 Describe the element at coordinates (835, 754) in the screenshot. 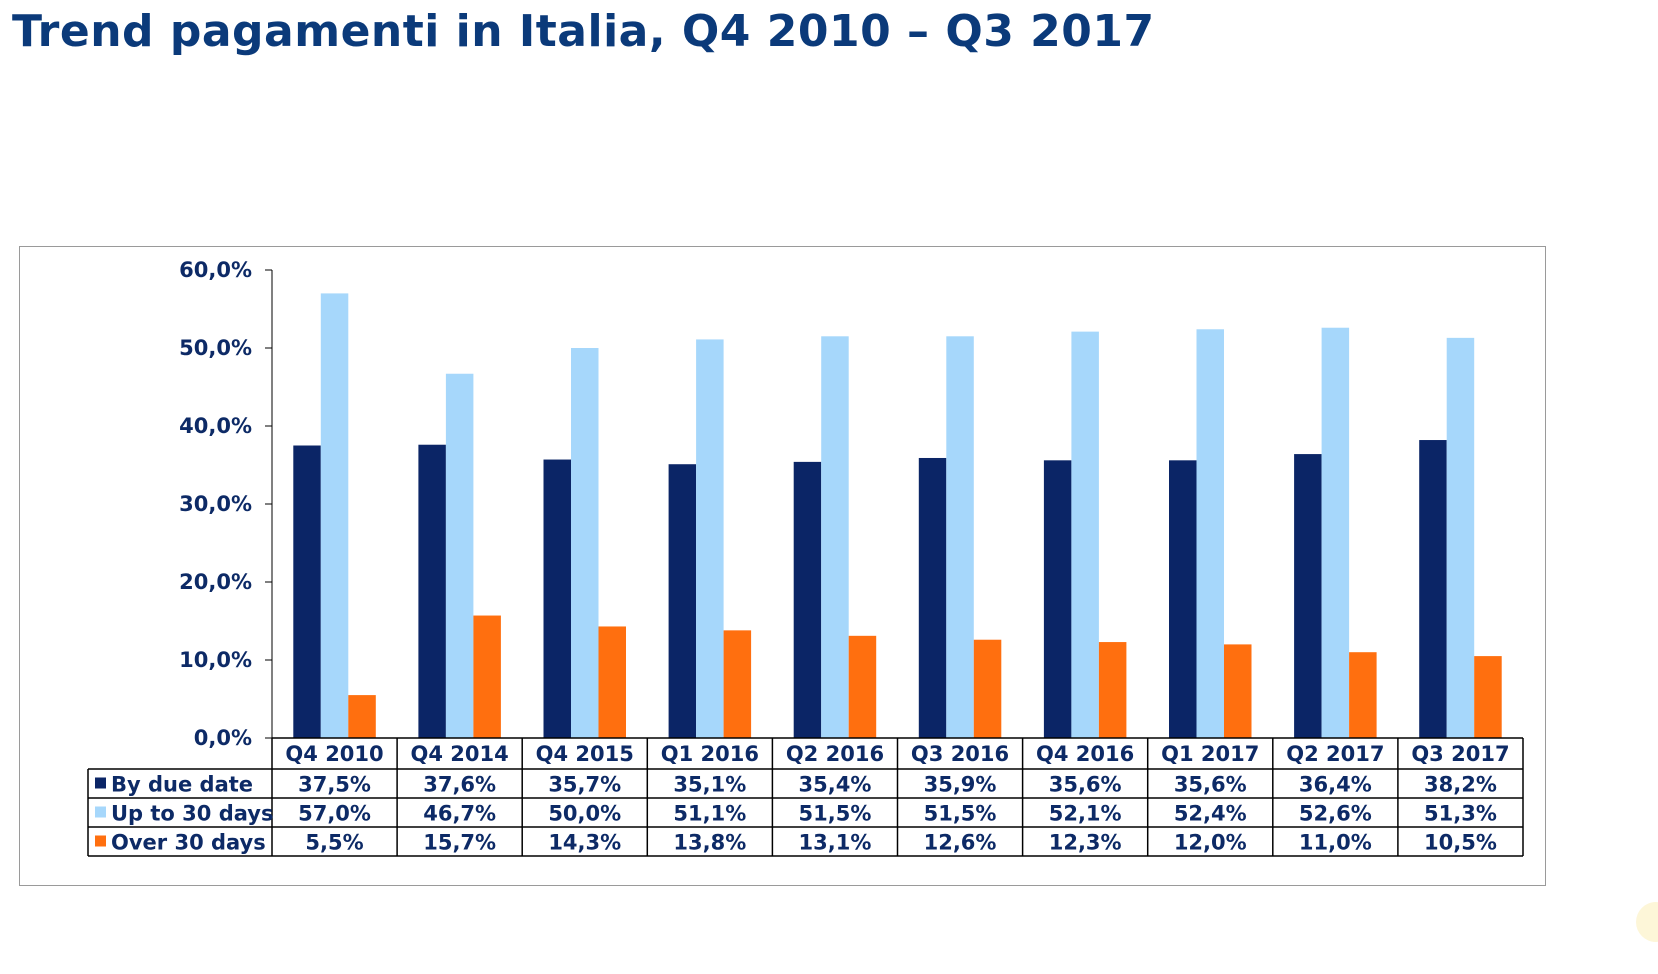

I see `x-category-label: Q2 2016` at that location.